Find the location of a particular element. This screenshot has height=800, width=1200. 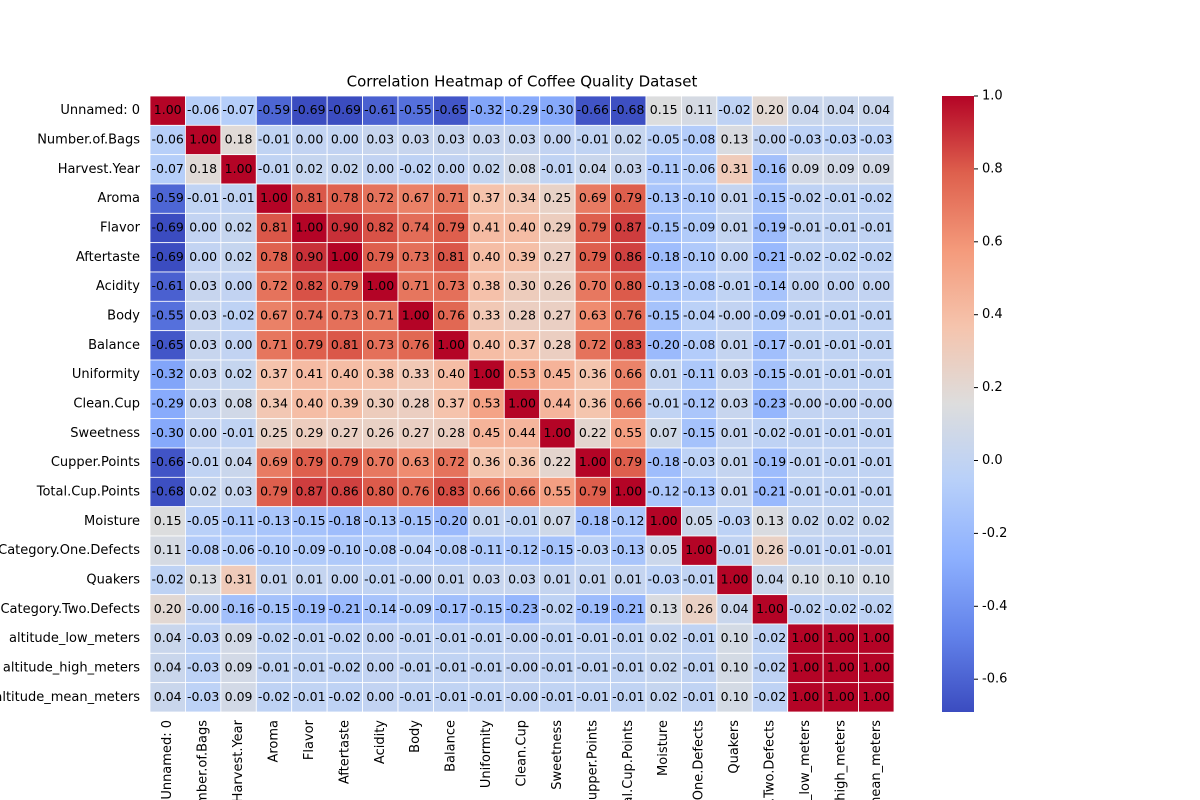

cell-label: -0.04 is located at coordinates (416, 549).